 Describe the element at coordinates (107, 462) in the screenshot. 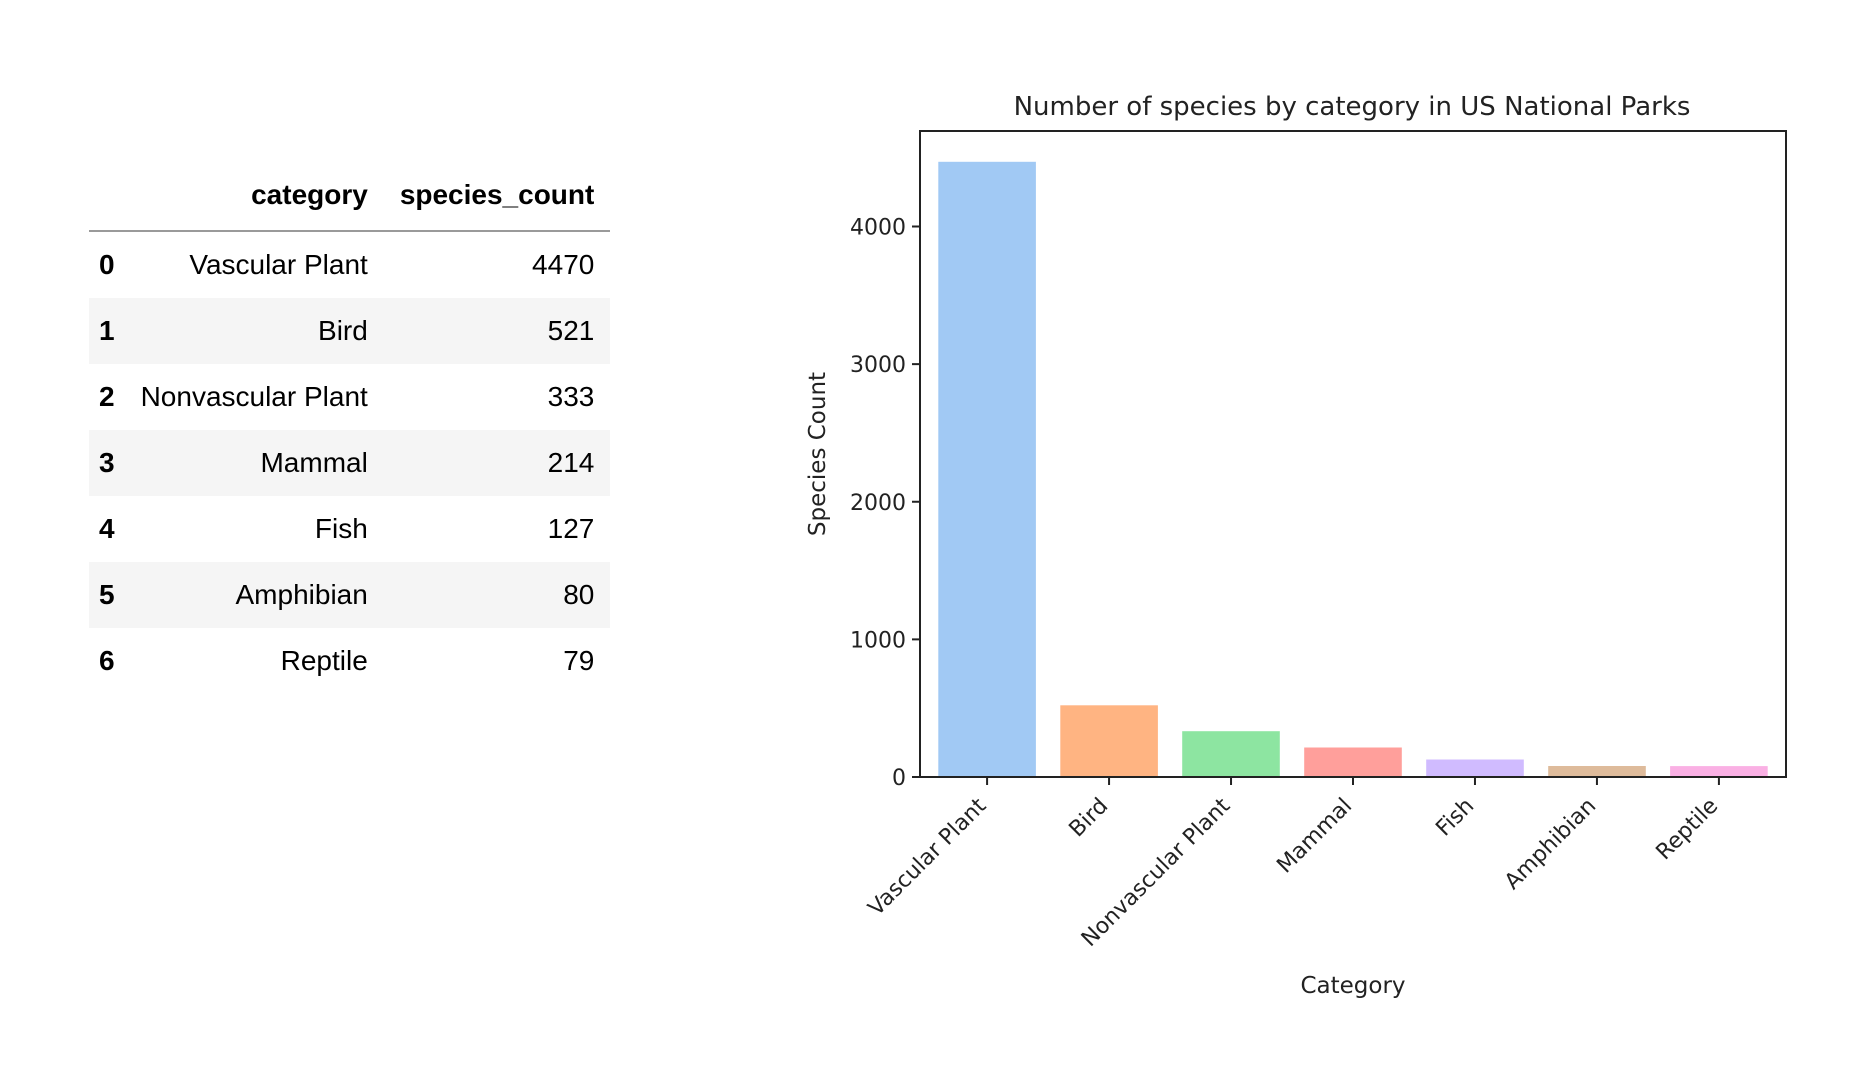

I see `row-index: 3` at that location.